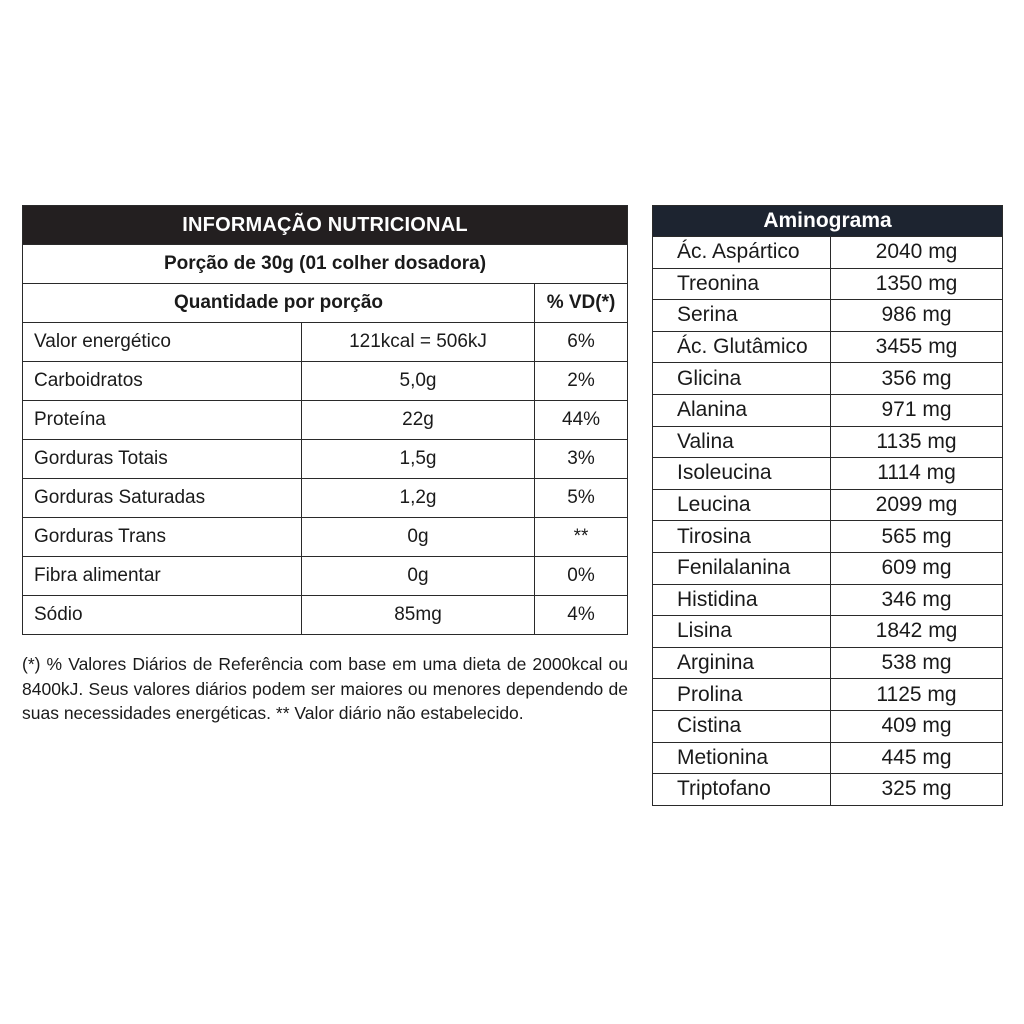 This screenshot has width=1024, height=1024. I want to click on table-row: Ác. Glutâmico 3455 mg, so click(828, 347).